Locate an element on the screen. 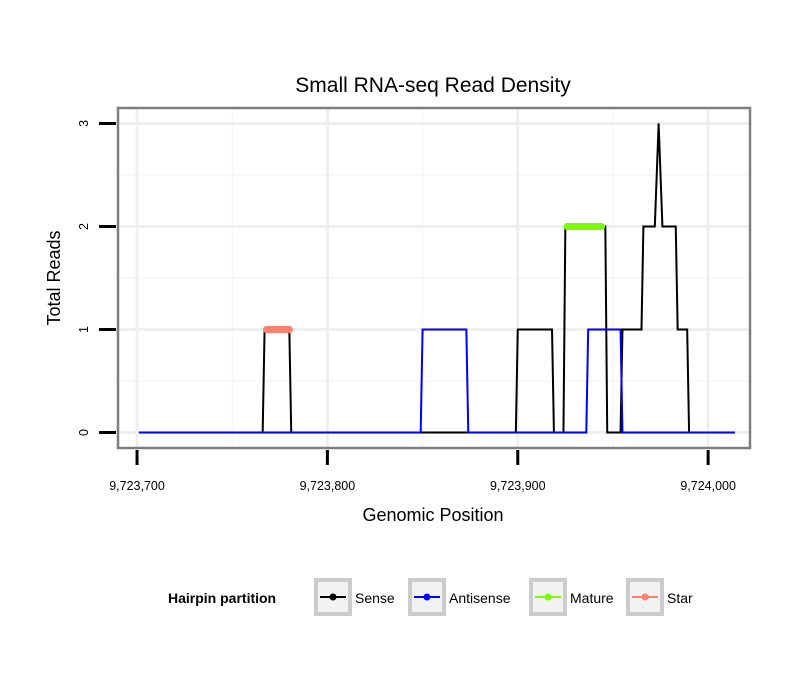  y-tick-label: 2 is located at coordinates (84, 226).